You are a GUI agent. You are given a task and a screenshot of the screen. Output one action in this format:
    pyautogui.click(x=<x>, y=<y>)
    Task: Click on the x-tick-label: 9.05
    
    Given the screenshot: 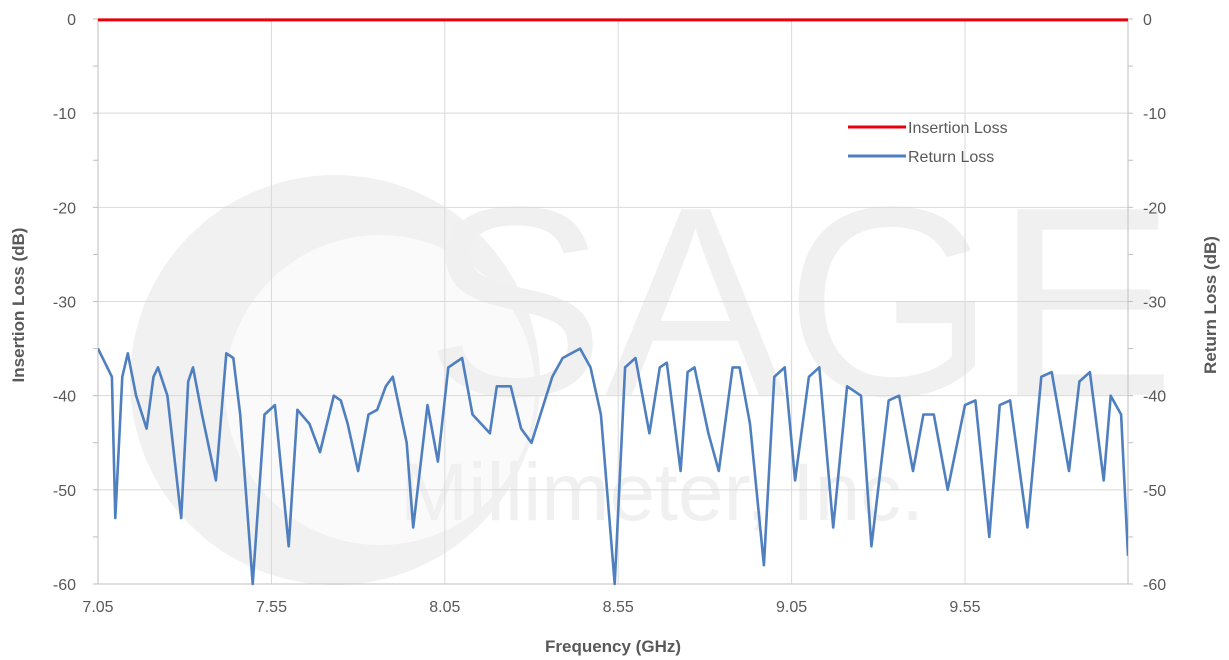 What is the action you would take?
    pyautogui.click(x=791, y=607)
    